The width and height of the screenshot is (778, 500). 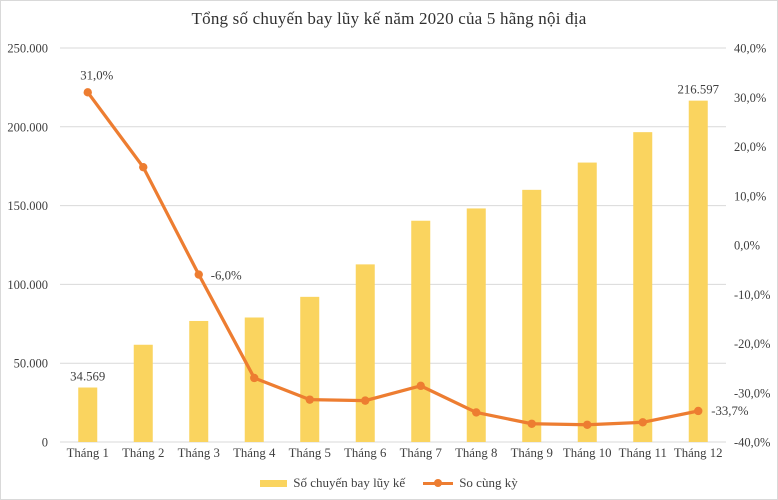 What do you see at coordinates (752, 443) in the screenshot?
I see `right-axis-tick-label: -40,0%` at bounding box center [752, 443].